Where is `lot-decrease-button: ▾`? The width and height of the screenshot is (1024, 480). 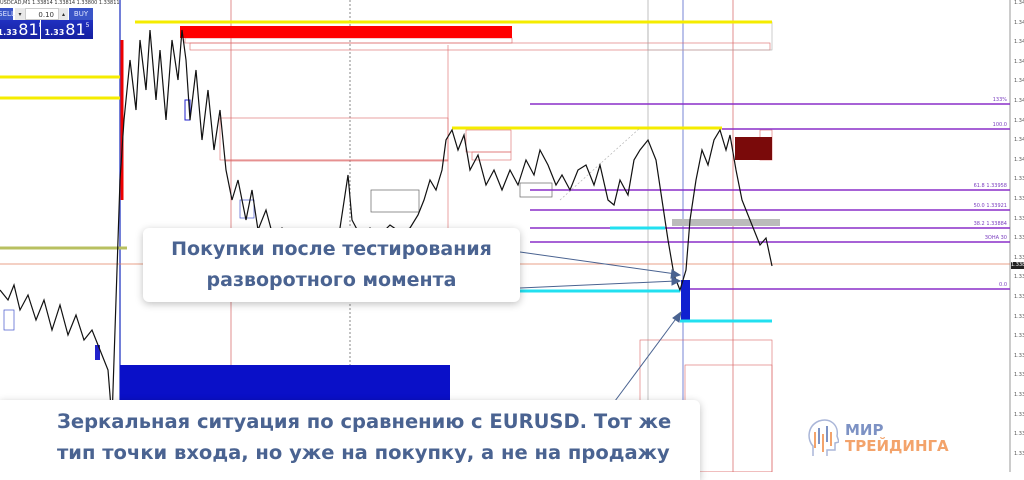
lot-decrease-button: ▾ is located at coordinates (20, 14).